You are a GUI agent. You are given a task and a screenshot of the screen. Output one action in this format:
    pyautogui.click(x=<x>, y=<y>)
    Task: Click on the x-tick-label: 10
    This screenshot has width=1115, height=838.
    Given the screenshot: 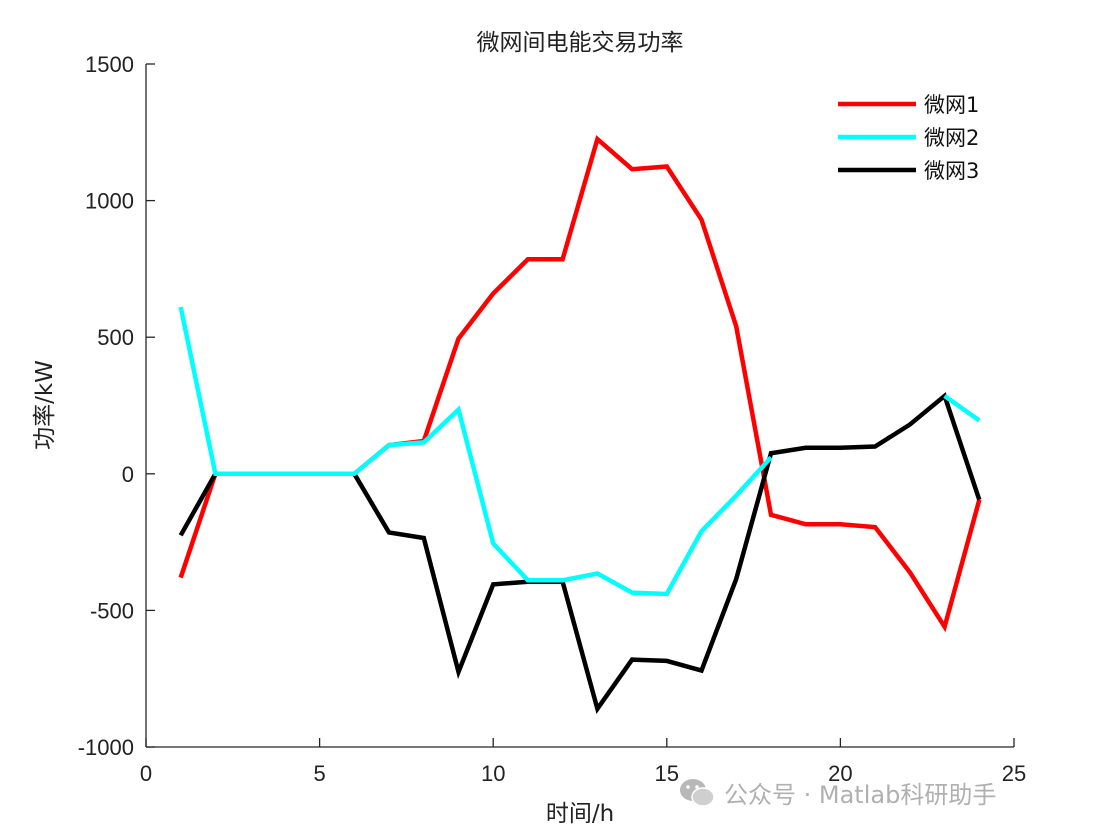 What is the action you would take?
    pyautogui.click(x=493, y=773)
    